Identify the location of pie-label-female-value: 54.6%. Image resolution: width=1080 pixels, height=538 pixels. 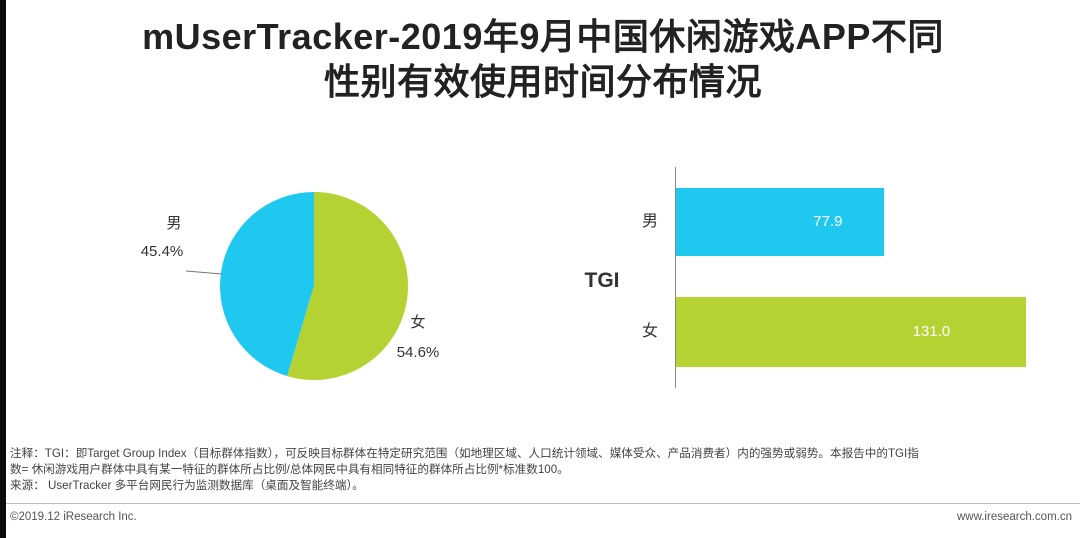
(418, 352).